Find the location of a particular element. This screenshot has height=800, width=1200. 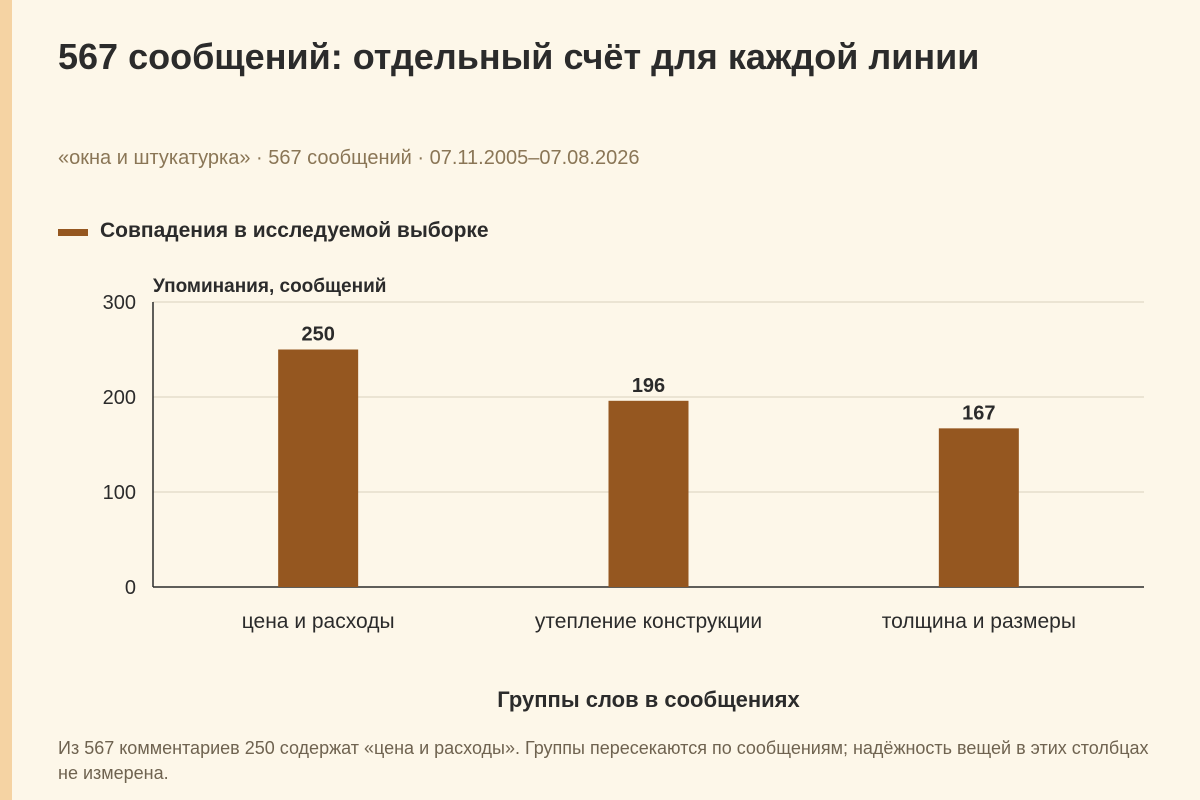

bar-value-label: 167 is located at coordinates (978, 413).